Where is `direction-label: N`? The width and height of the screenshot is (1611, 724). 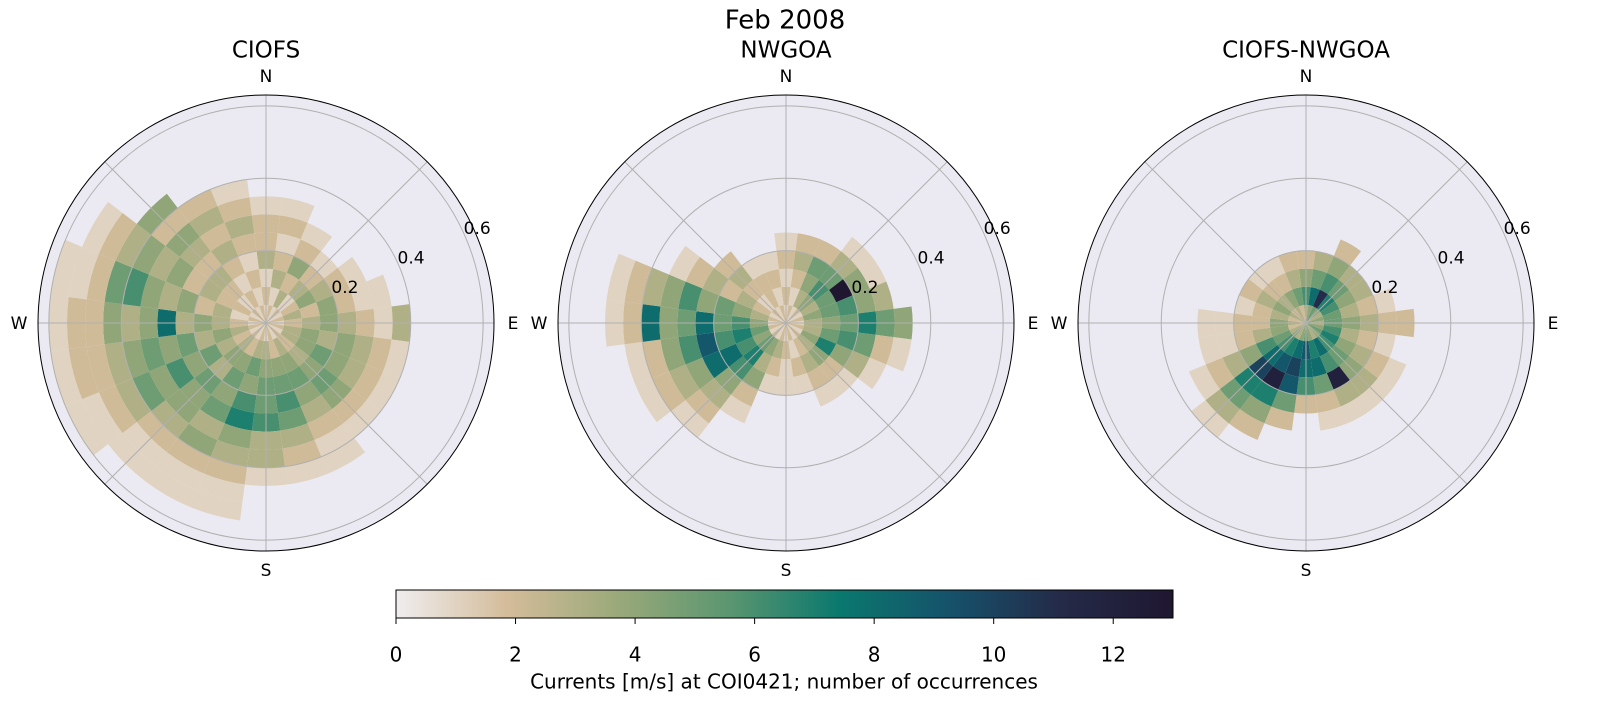 direction-label: N is located at coordinates (266, 77).